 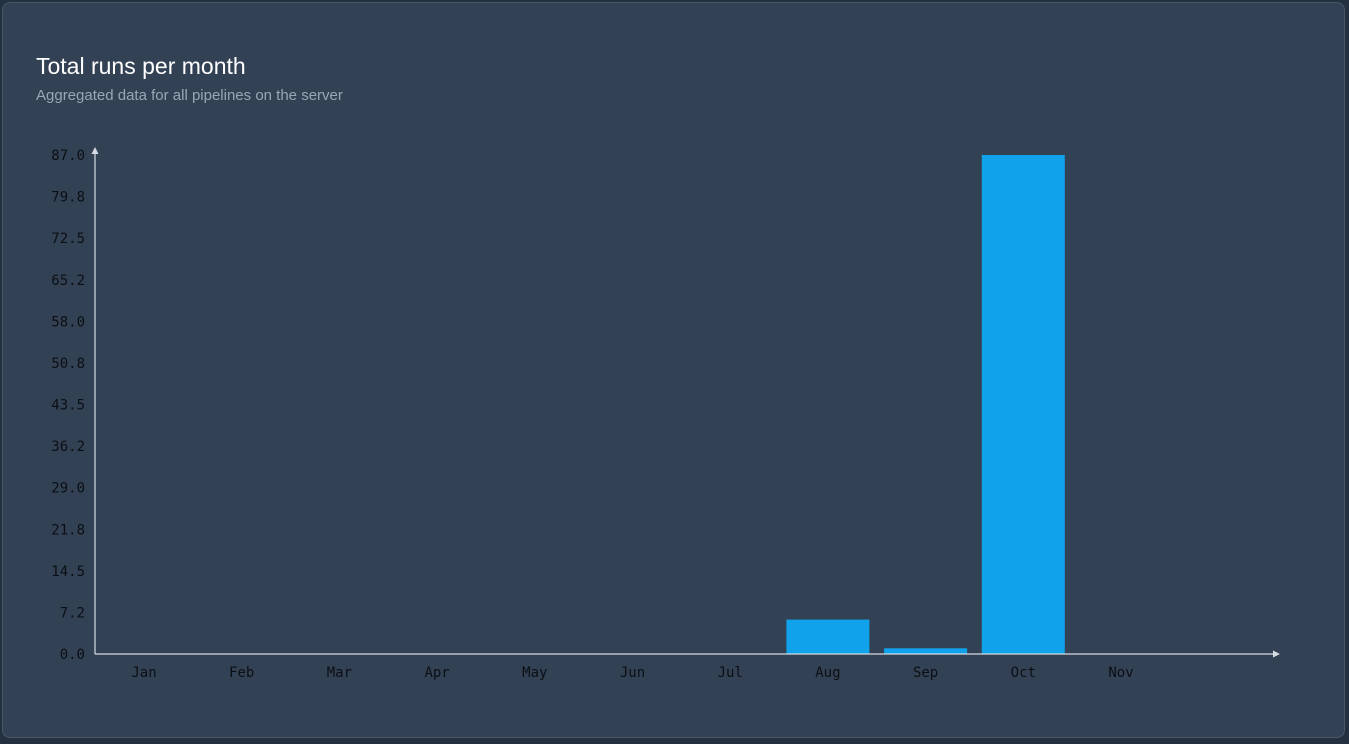 I want to click on x-tick-label-jan: Jan, so click(x=143, y=673).